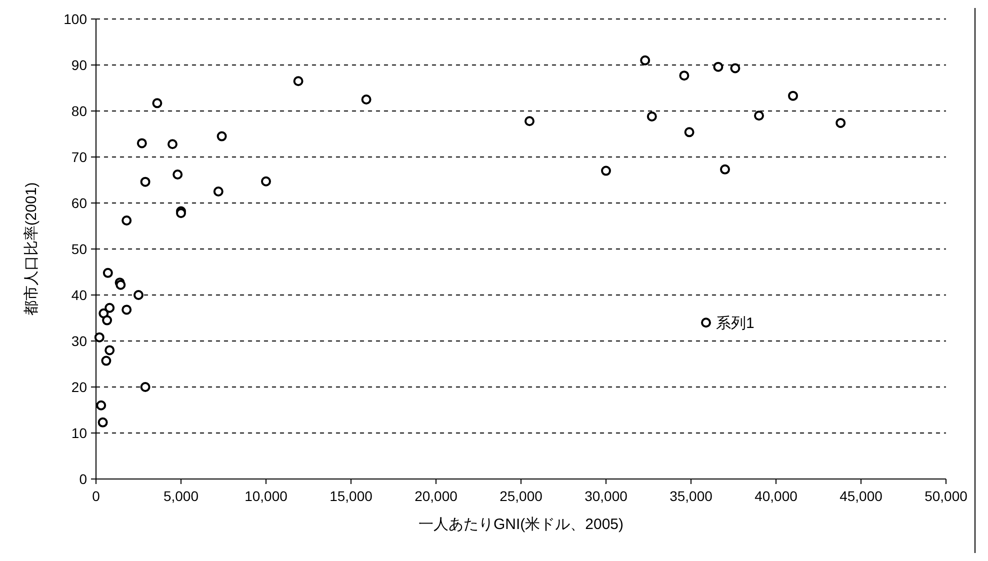 The width and height of the screenshot is (988, 561). What do you see at coordinates (79, 432) in the screenshot?
I see `y-tick-label: 10` at bounding box center [79, 432].